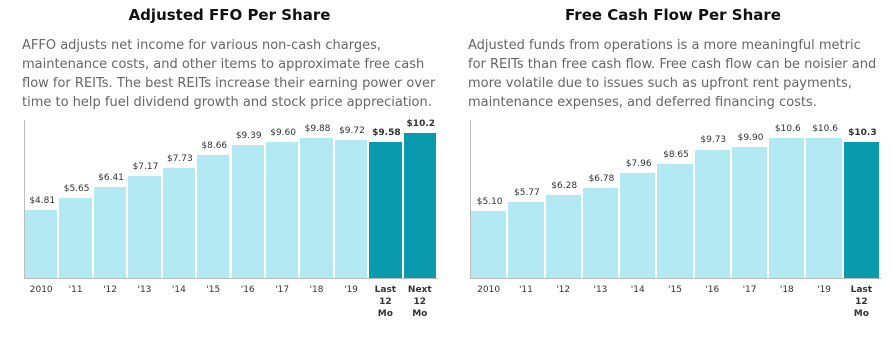 Image resolution: width=893 pixels, height=354 pixels. What do you see at coordinates (317, 128) in the screenshot?
I see `value-label: $9.88` at bounding box center [317, 128].